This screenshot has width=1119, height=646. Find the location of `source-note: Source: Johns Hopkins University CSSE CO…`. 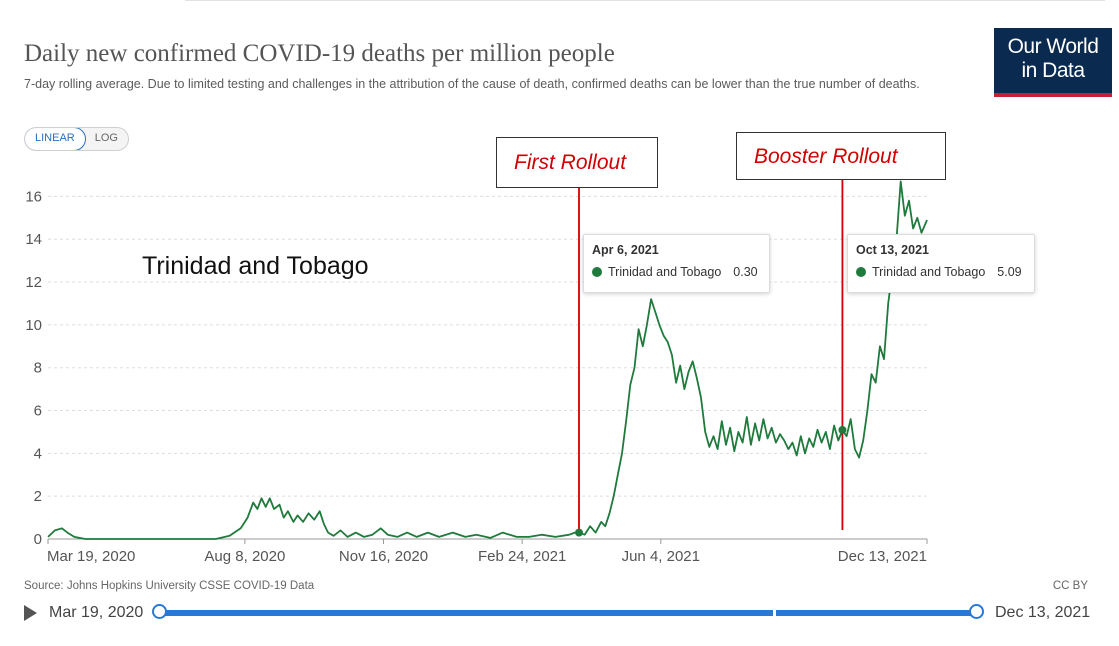

source-note: Source: Johns Hopkins University CSSE CO… is located at coordinates (169, 586).